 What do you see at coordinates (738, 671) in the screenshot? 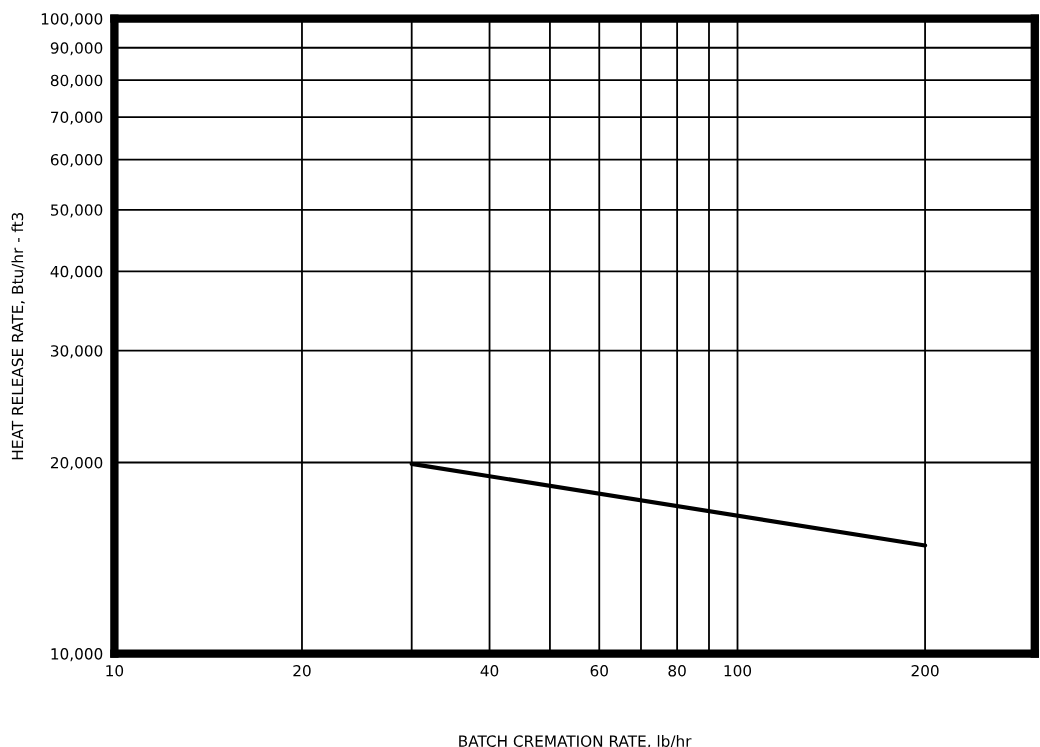
I see `x-tick-label: 100` at bounding box center [738, 671].